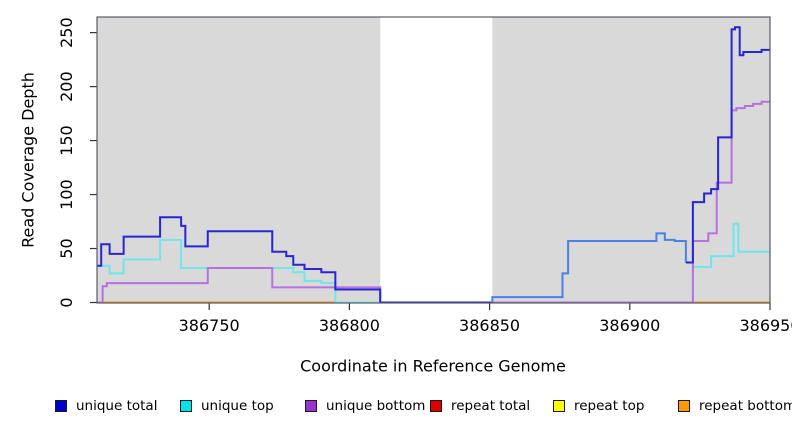 This screenshot has height=432, width=792. Describe the element at coordinates (745, 406) in the screenshot. I see `legend-label-repeat-bottom: repeat bottom` at that location.